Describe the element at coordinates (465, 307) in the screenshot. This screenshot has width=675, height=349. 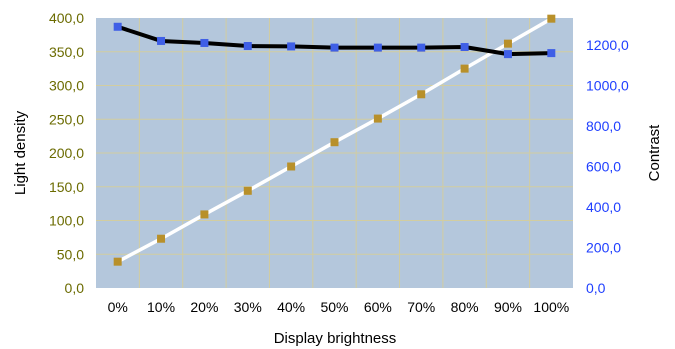
I see `x-tick-label: 80%` at that location.